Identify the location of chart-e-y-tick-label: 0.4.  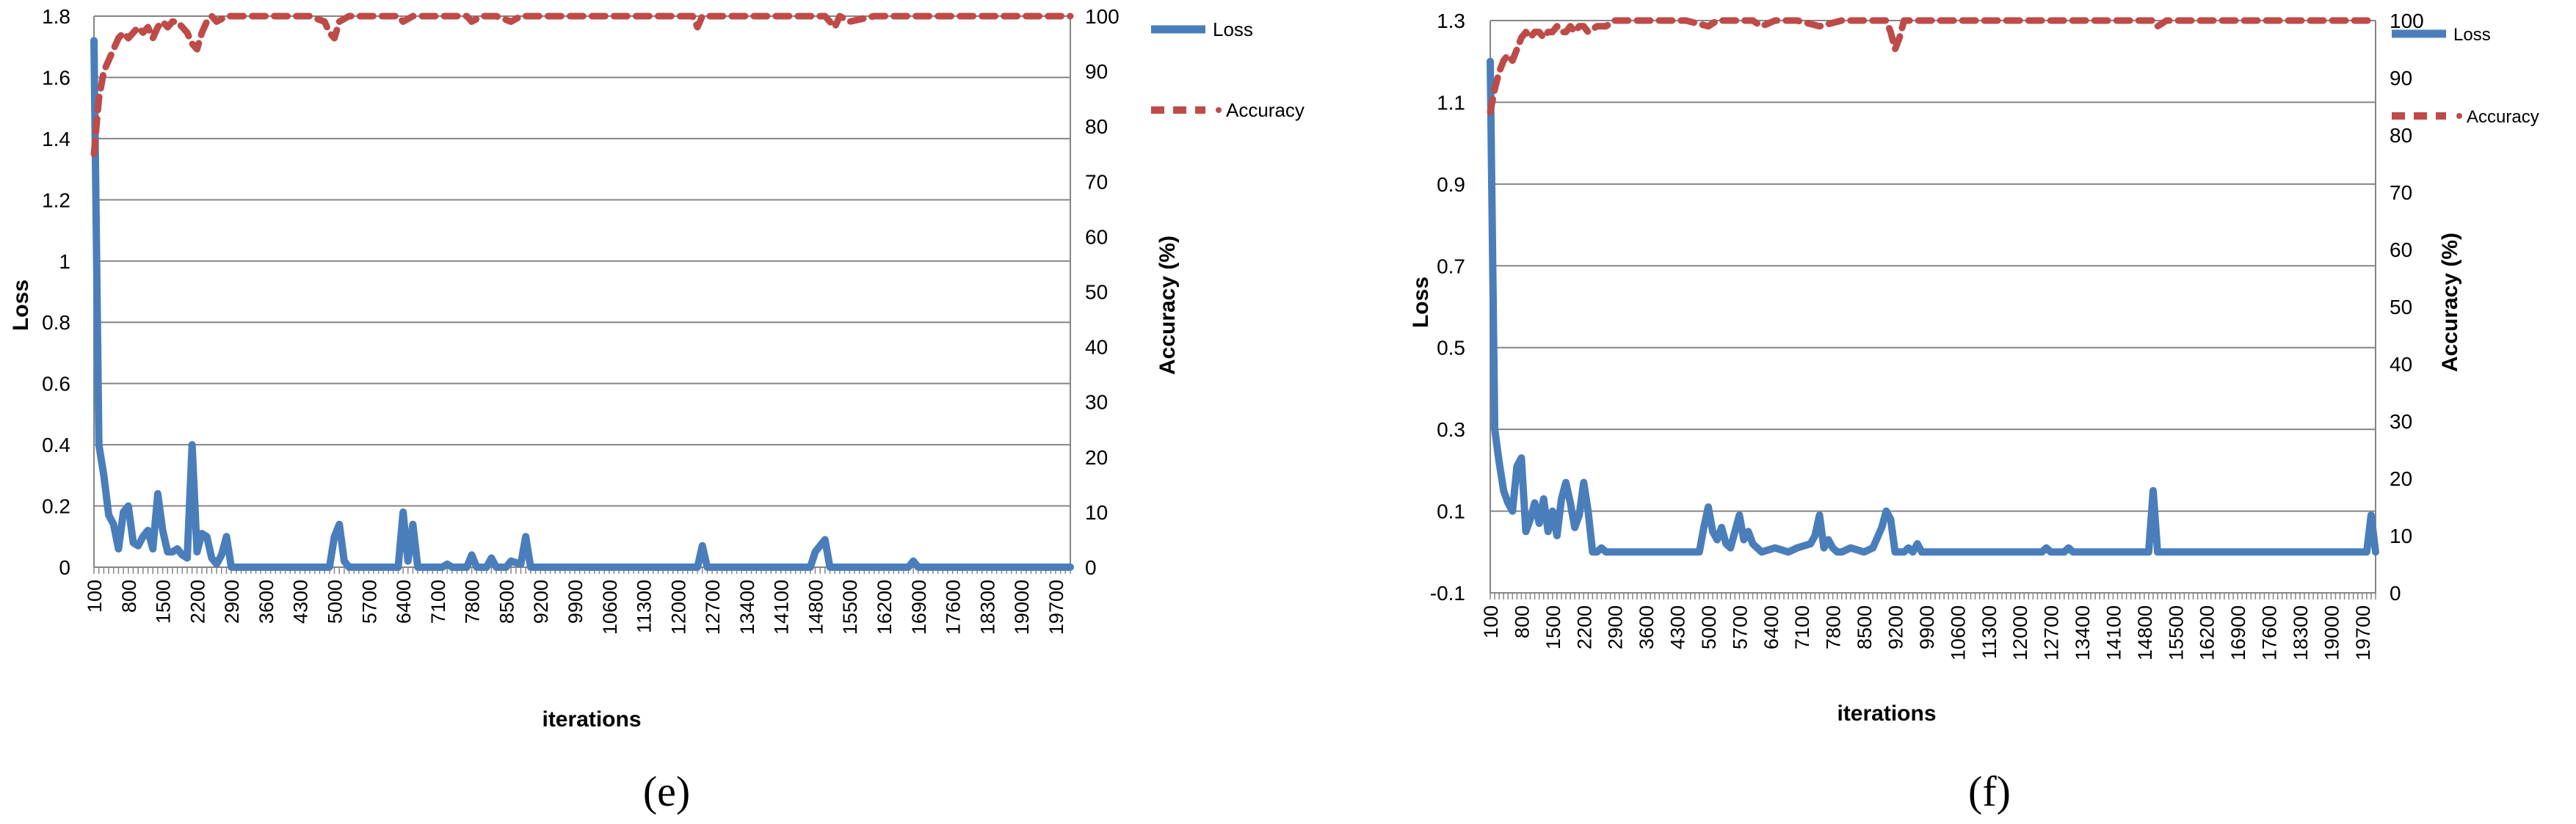
(56, 445).